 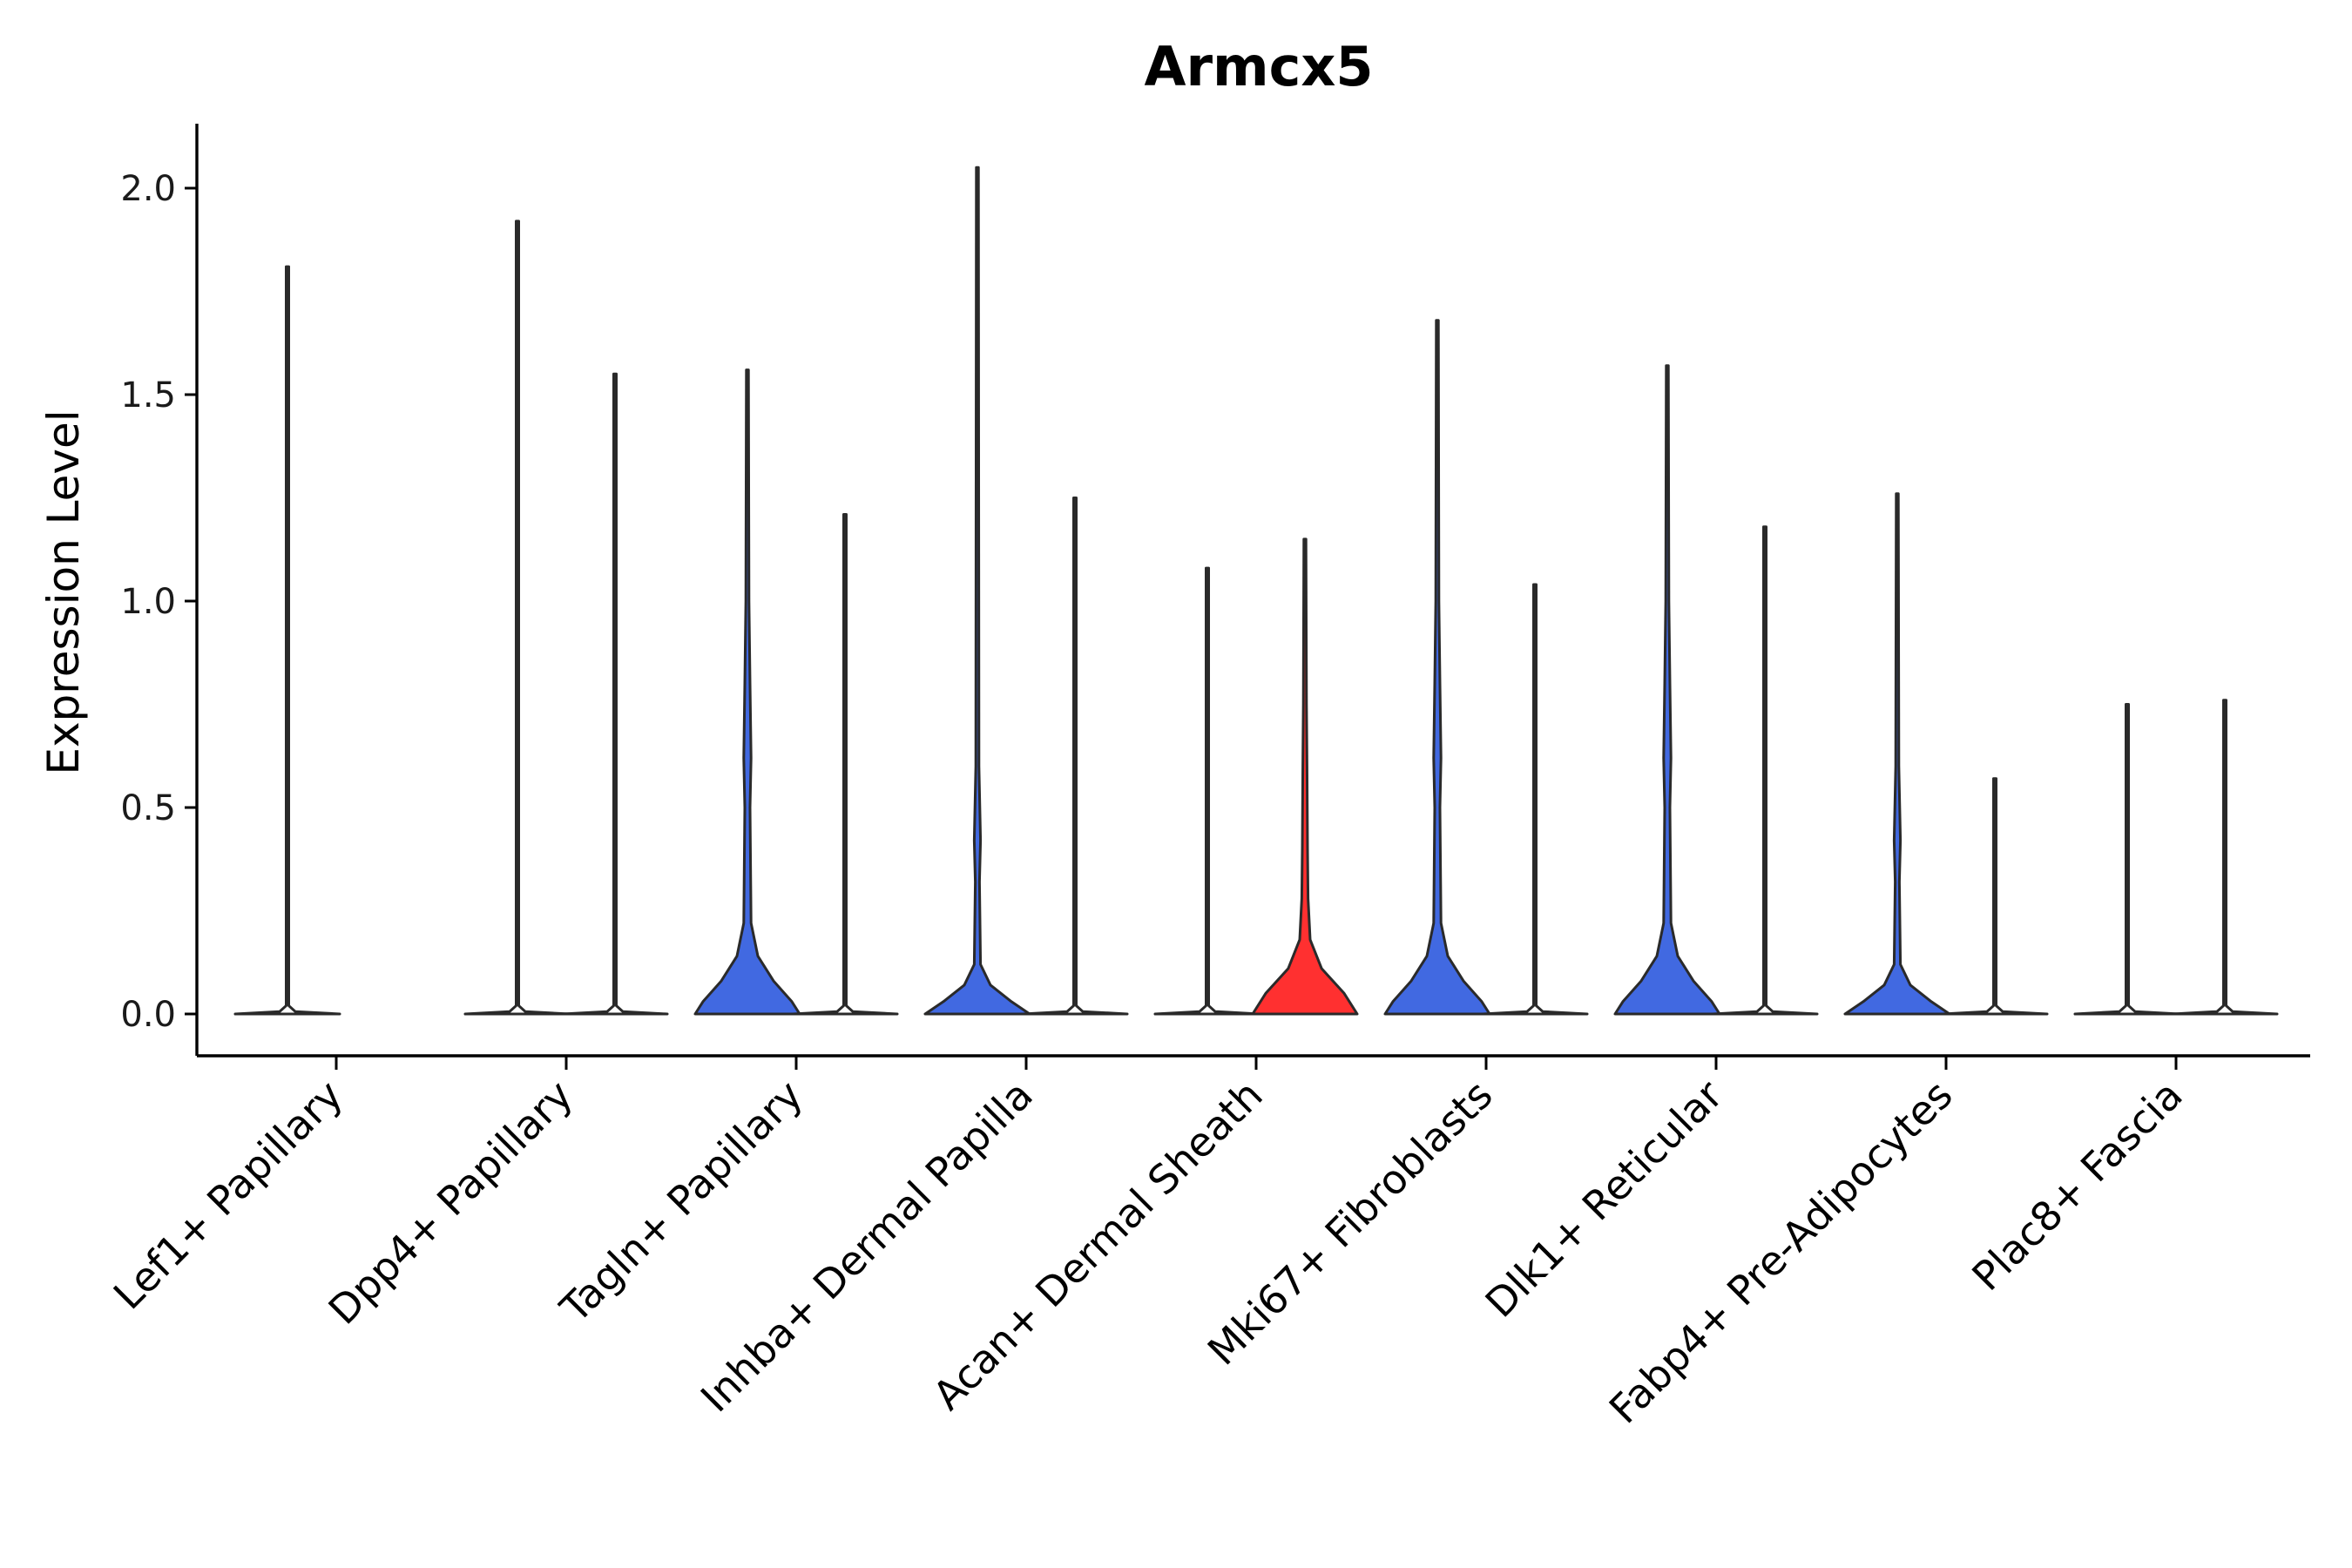 What do you see at coordinates (148, 1015) in the screenshot?
I see `y-tick-label: 0.0` at bounding box center [148, 1015].